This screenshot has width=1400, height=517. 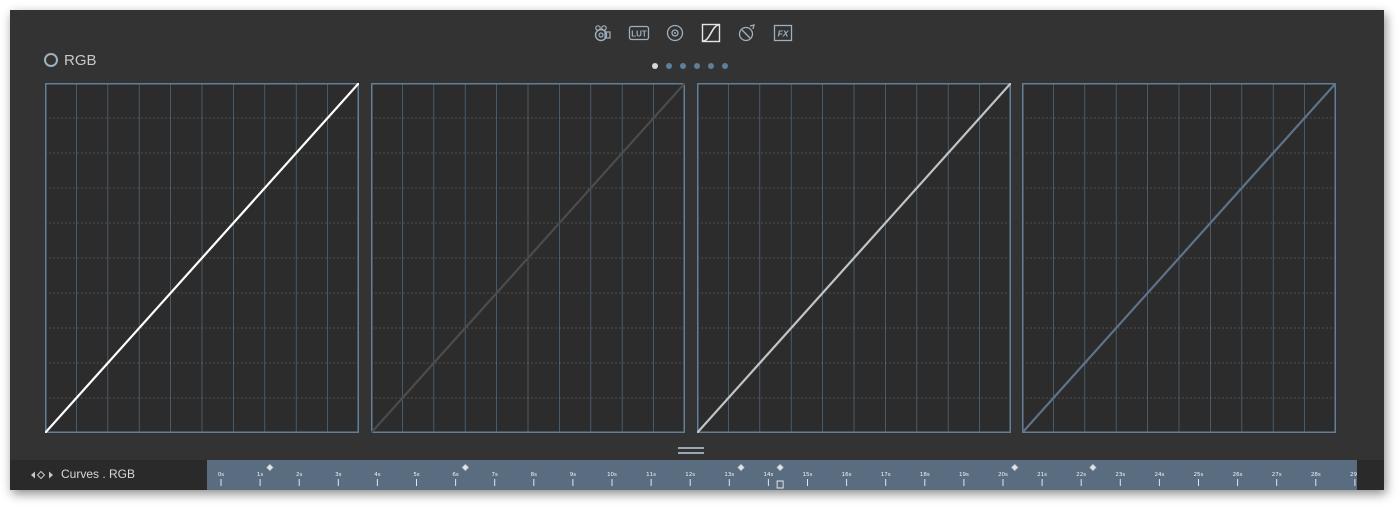 What do you see at coordinates (780, 484) in the screenshot?
I see `playhead-marker` at bounding box center [780, 484].